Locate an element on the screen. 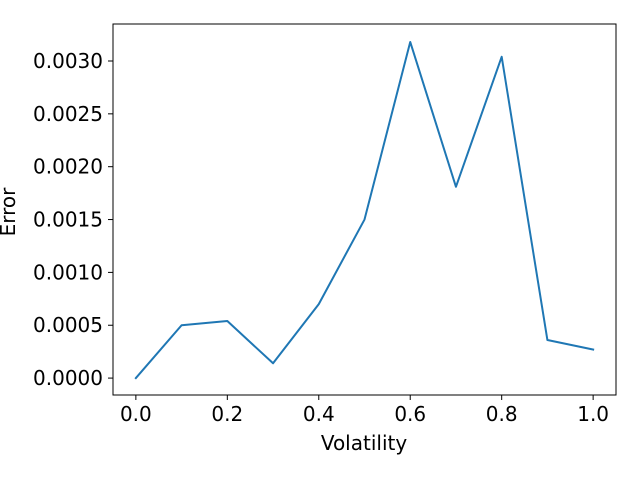 This screenshot has width=640, height=480. x-tick-label: 0.4 is located at coordinates (319, 414).